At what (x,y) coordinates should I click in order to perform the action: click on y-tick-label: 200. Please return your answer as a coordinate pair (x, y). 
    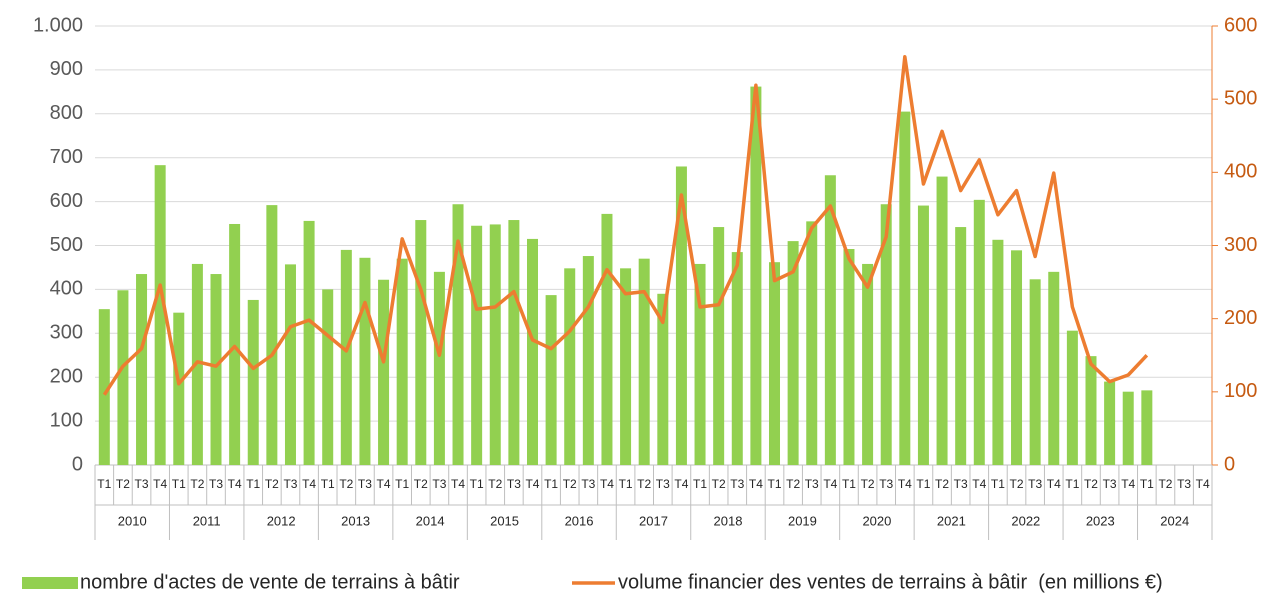
    Looking at the image, I should click on (66, 376).